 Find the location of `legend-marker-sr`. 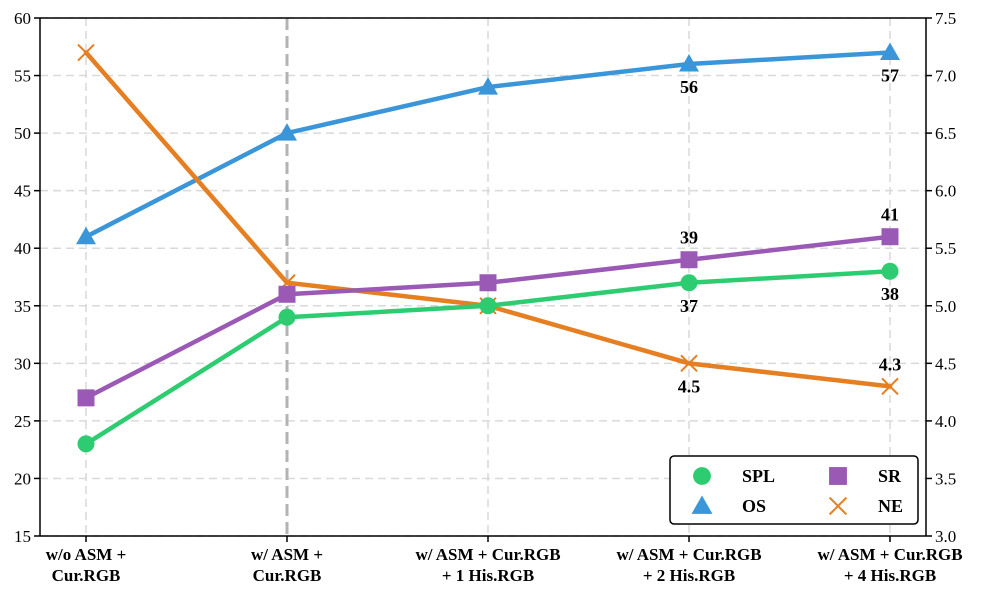

legend-marker-sr is located at coordinates (838, 476).